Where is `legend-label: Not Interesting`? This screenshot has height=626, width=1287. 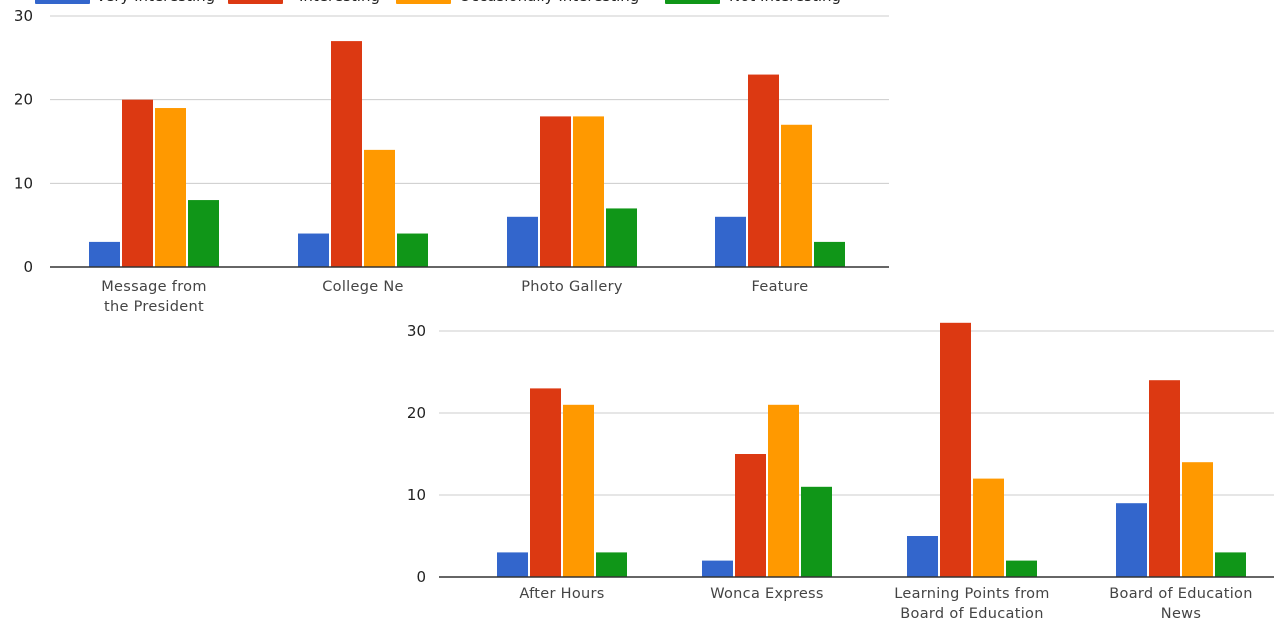
legend-label: Not Interesting is located at coordinates (785, 2).